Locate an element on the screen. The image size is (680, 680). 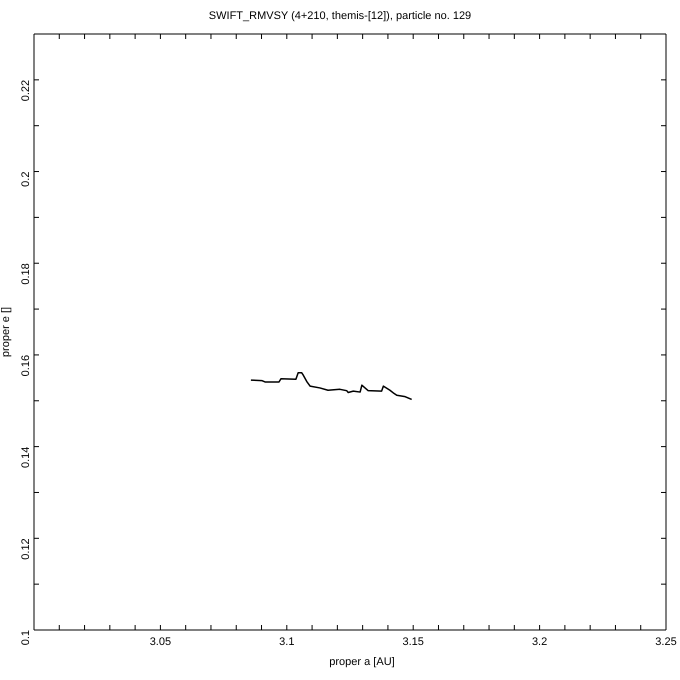
x-tick-label: 3.05 is located at coordinates (161, 642).